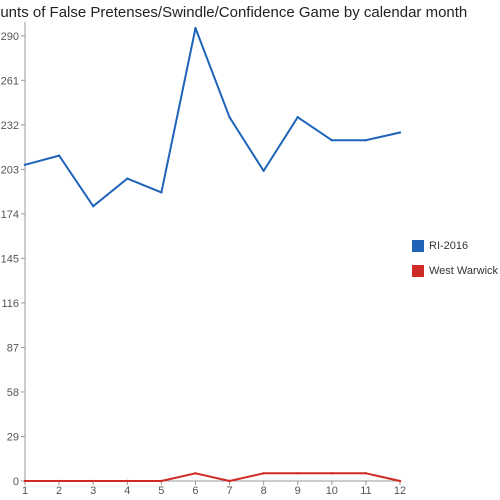 This screenshot has width=500, height=500. What do you see at coordinates (213, 477) in the screenshot?
I see `series-line-west-warwick` at bounding box center [213, 477].